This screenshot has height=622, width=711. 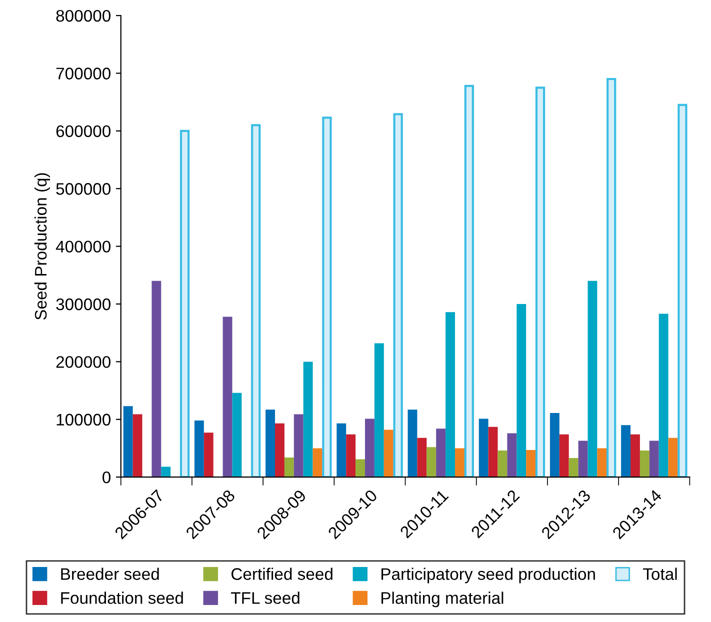 I want to click on y-tick-label: 500000, so click(x=83, y=189).